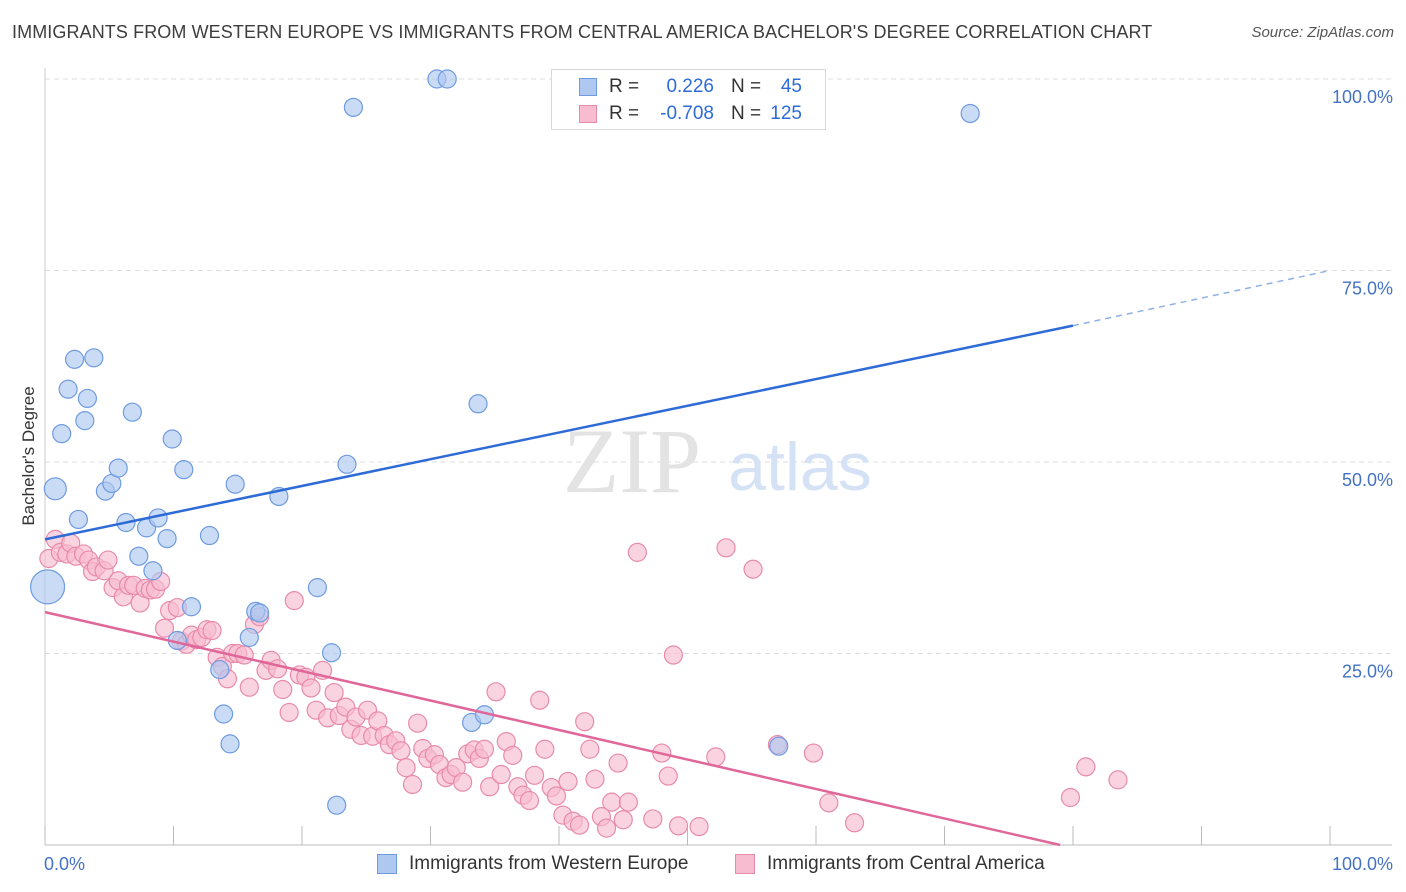  I want to click on x-tick-label: 100.0%, so click(1362, 864).